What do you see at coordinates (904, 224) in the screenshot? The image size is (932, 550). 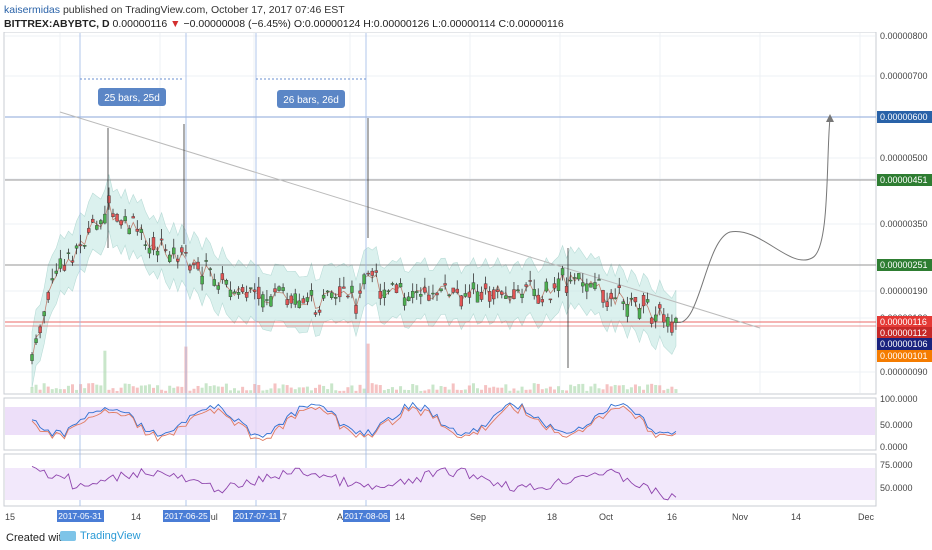 I see `price-tick-label: 0.00000350` at bounding box center [904, 224].